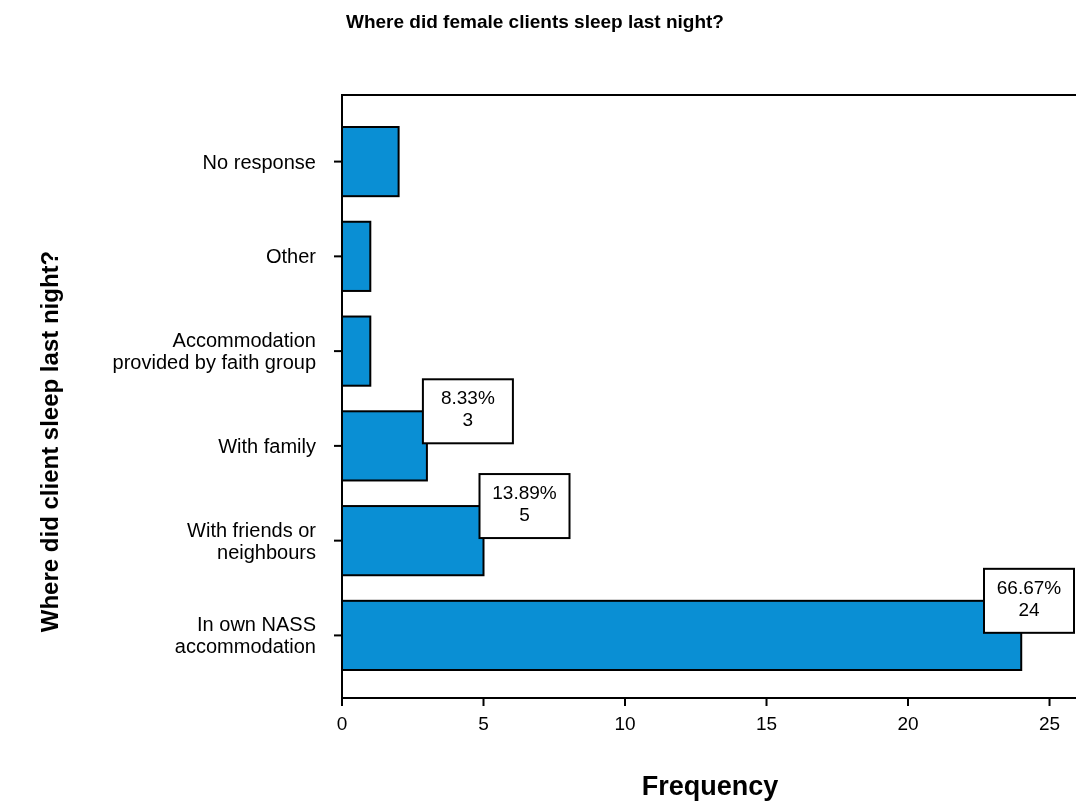 Image resolution: width=1076 pixels, height=805 pixels. Describe the element at coordinates (483, 723) in the screenshot. I see `x-tick-label: 5` at that location.